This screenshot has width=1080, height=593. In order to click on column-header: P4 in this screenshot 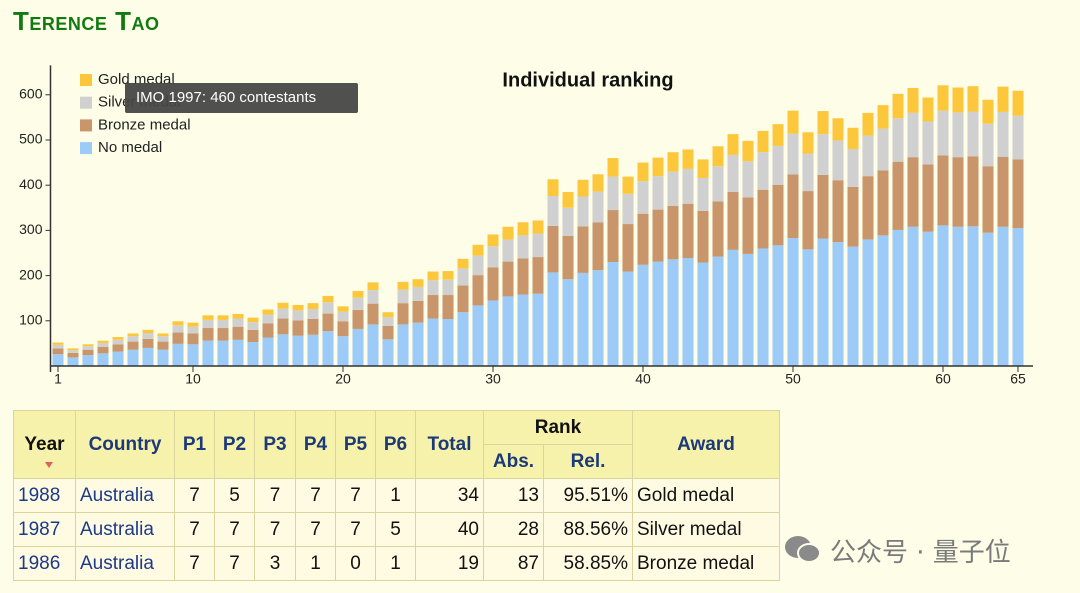, I will do `click(315, 444)`.